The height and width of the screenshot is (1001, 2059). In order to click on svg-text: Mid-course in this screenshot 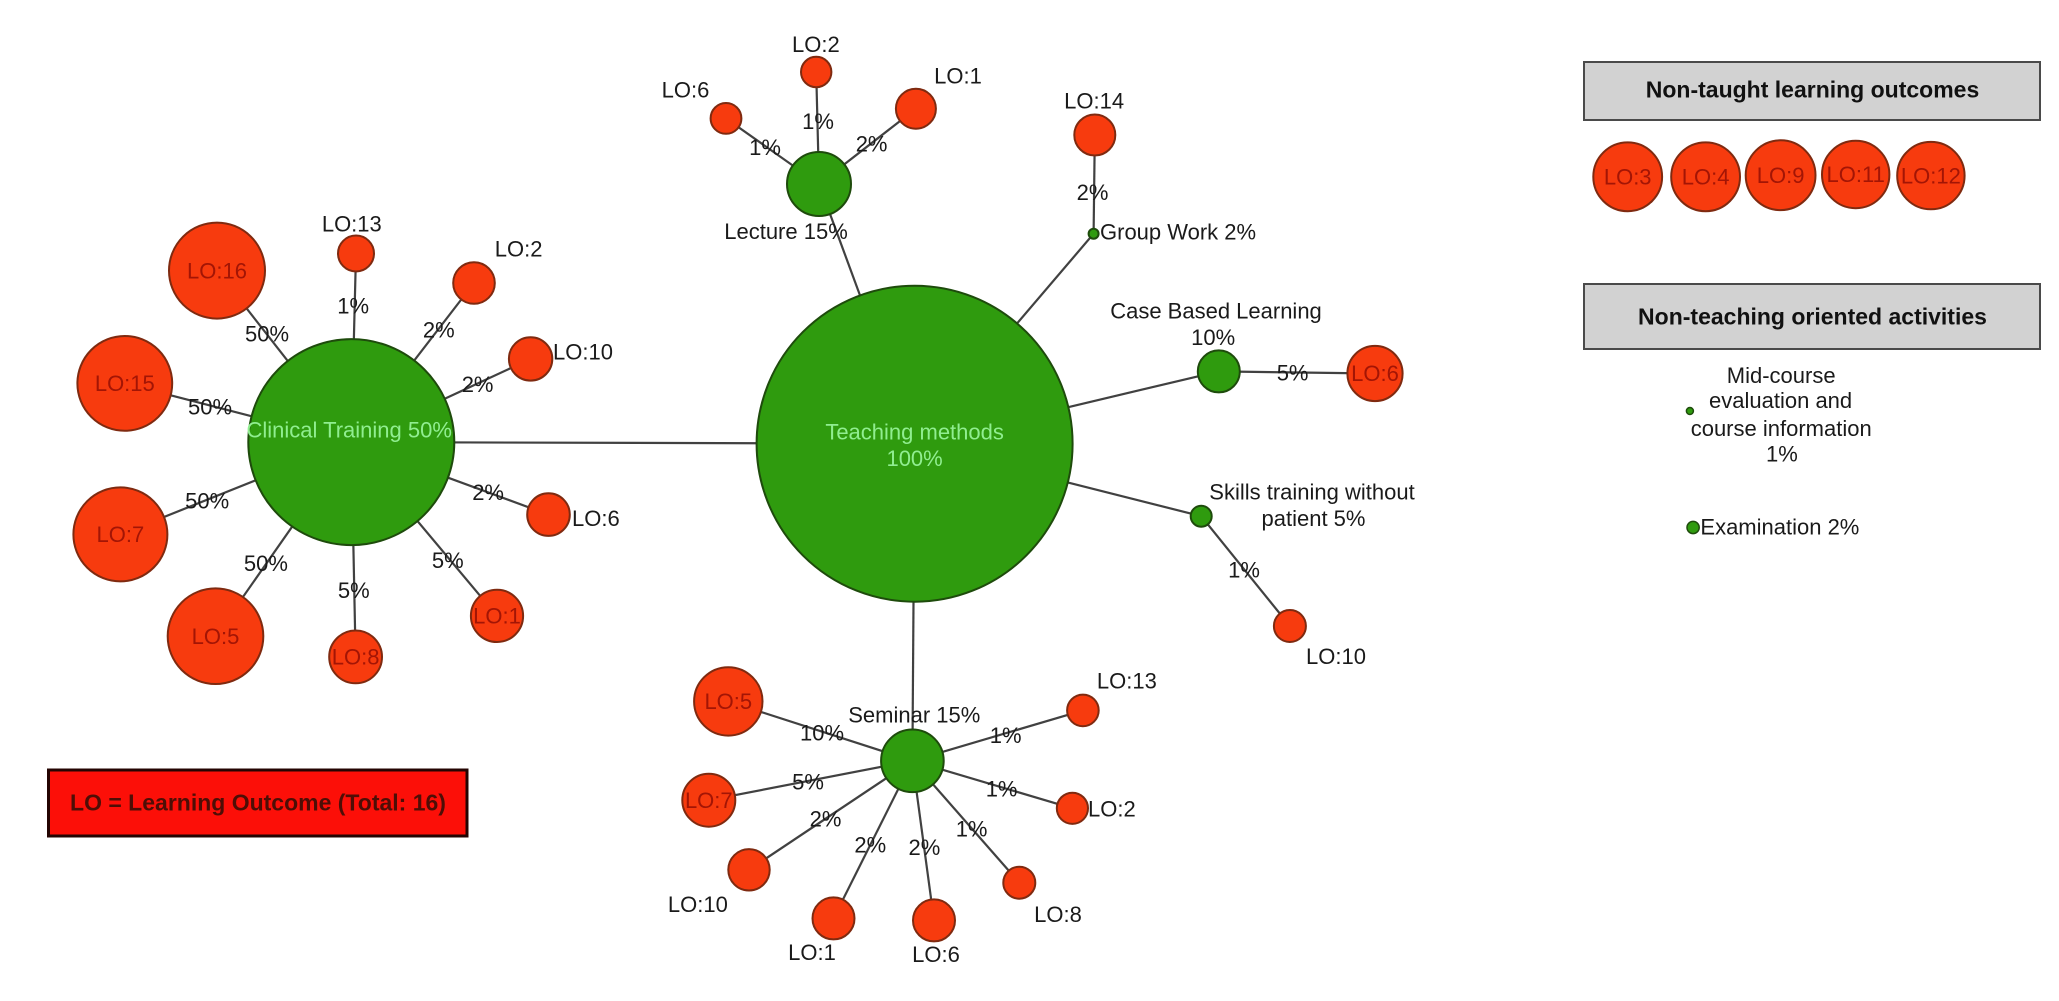, I will do `click(1781, 375)`.